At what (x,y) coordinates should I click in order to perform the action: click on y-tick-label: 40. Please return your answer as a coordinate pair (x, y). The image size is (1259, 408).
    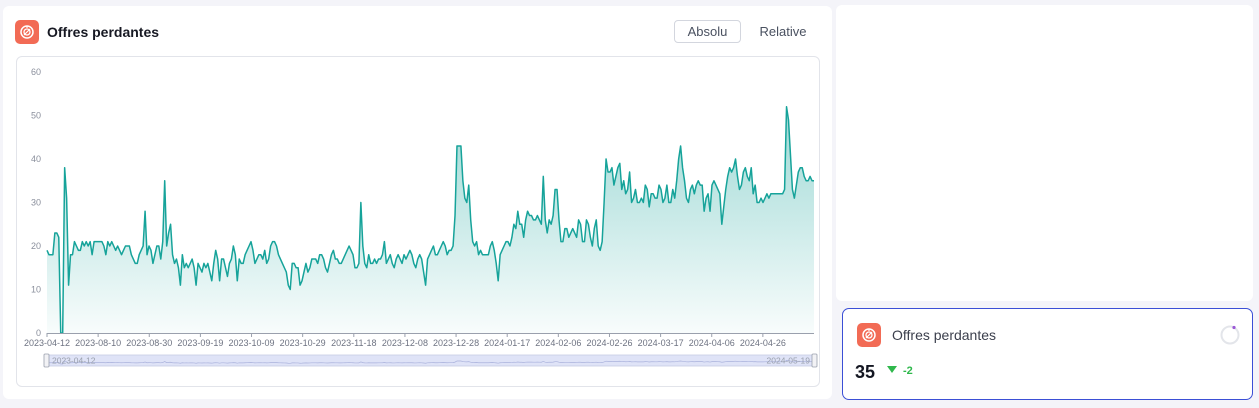
    Looking at the image, I should click on (36, 159).